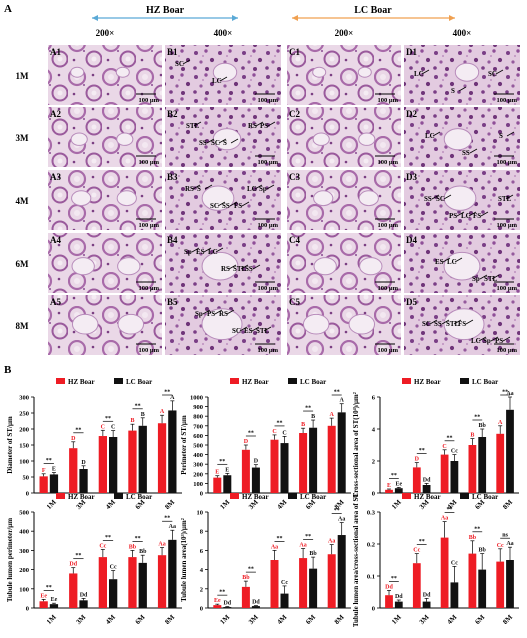 Image resolution: width=527 pixels, height=638 pixels. Describe the element at coordinates (294, 302) in the screenshot. I see `panel-label: C5` at that location.